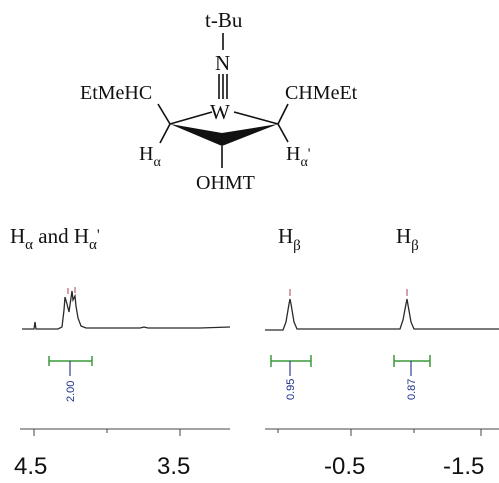 The image size is (499, 483). I want to click on integral-left, so click(70, 366).